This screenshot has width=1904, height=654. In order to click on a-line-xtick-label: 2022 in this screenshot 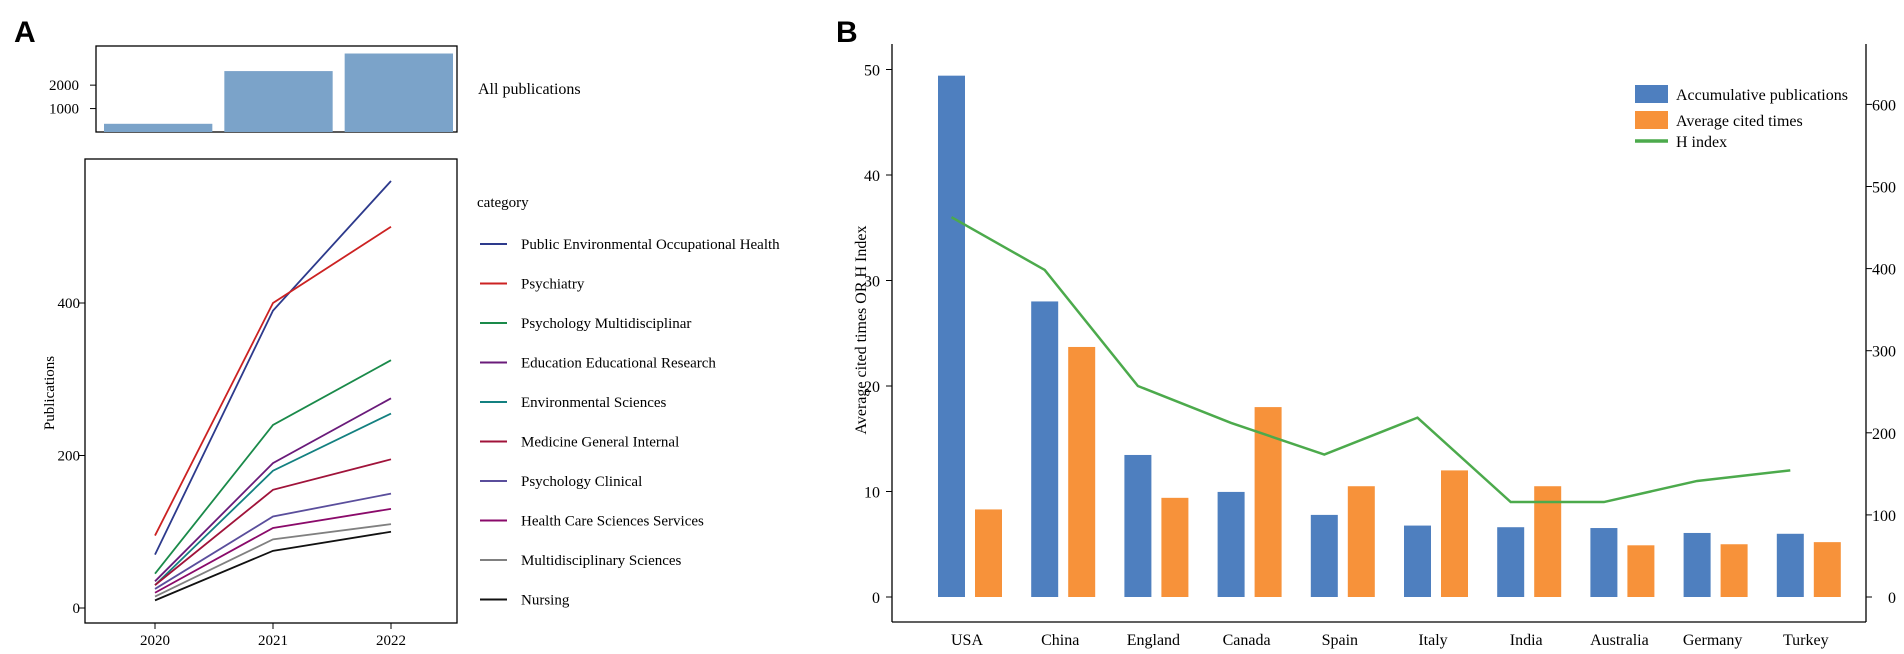, I will do `click(391, 641)`.